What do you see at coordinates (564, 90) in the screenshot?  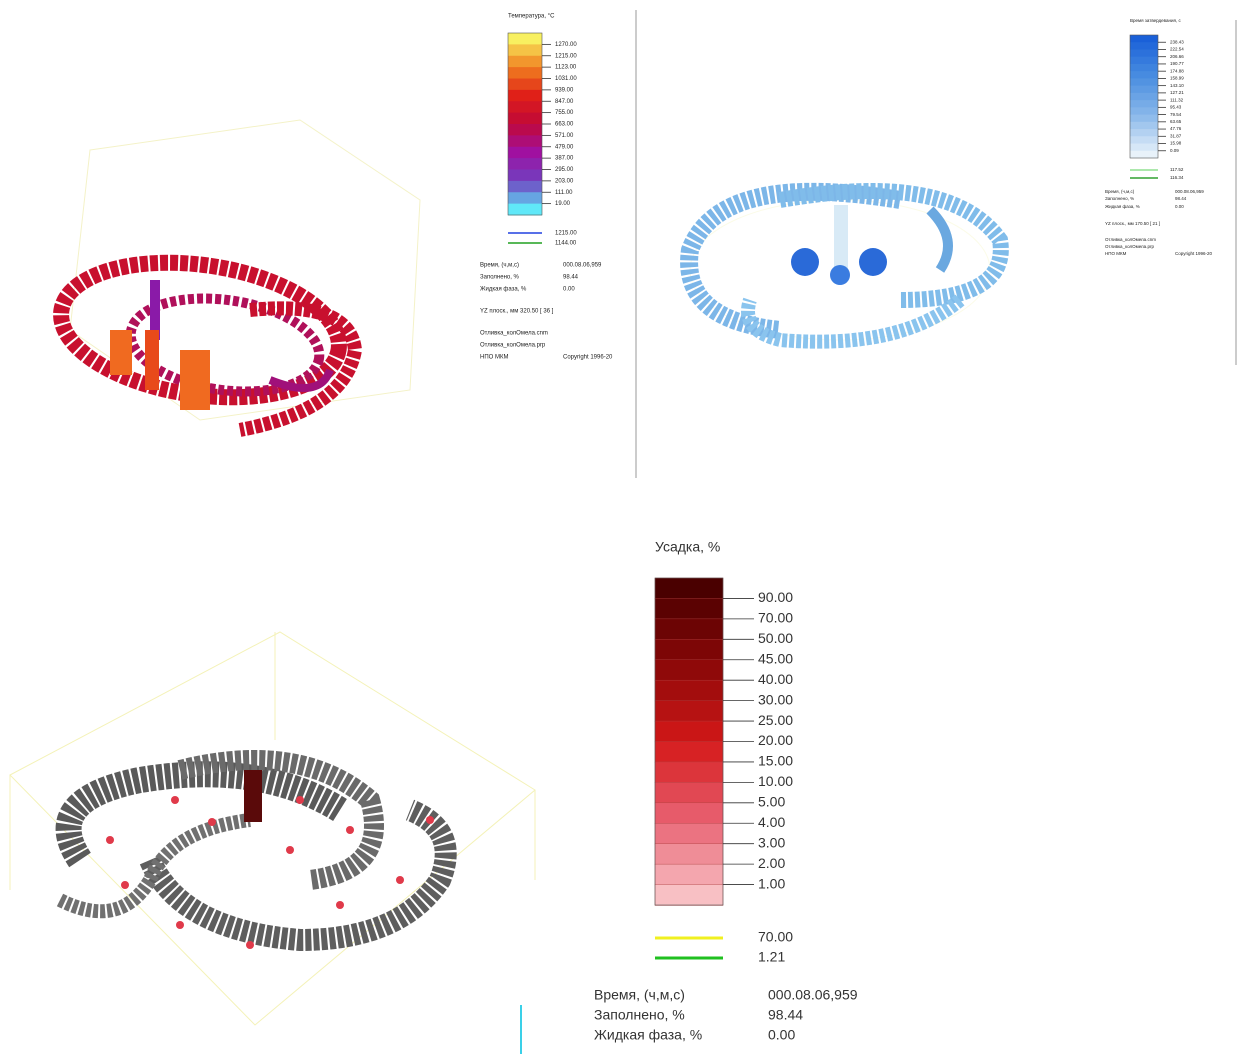 I see `legend-label: 939.00` at bounding box center [564, 90].